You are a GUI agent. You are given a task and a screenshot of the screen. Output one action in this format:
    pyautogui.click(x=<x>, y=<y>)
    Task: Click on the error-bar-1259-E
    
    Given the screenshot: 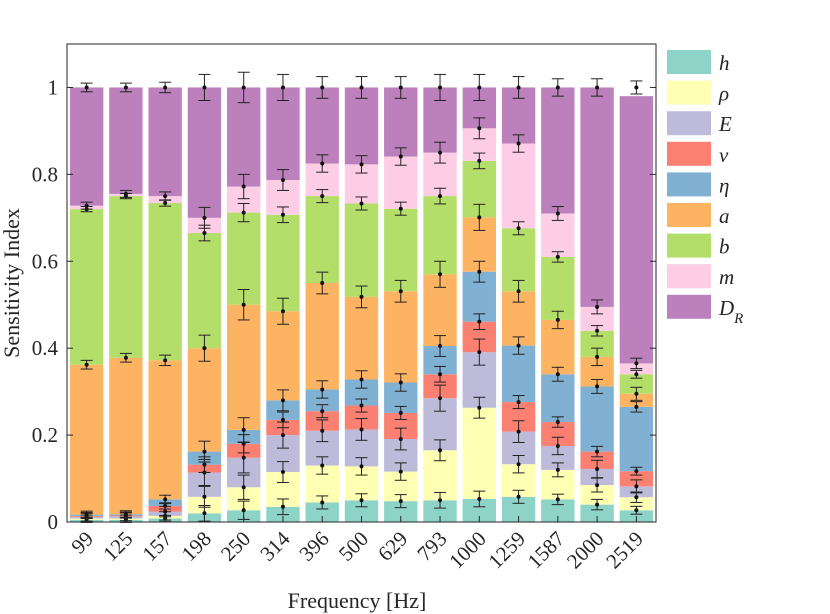 What is the action you would take?
    pyautogui.click(x=518, y=431)
    